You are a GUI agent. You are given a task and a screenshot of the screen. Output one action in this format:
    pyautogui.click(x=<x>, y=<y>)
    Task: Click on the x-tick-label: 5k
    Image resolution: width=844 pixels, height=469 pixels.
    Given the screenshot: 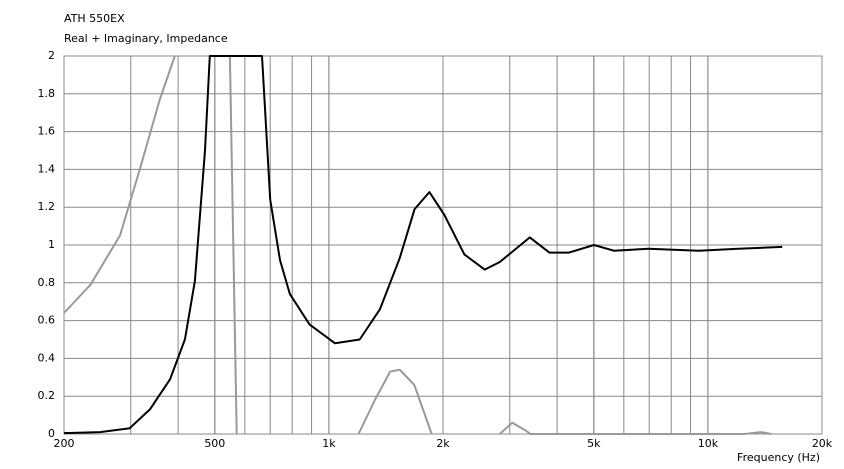 What is the action you would take?
    pyautogui.click(x=594, y=443)
    